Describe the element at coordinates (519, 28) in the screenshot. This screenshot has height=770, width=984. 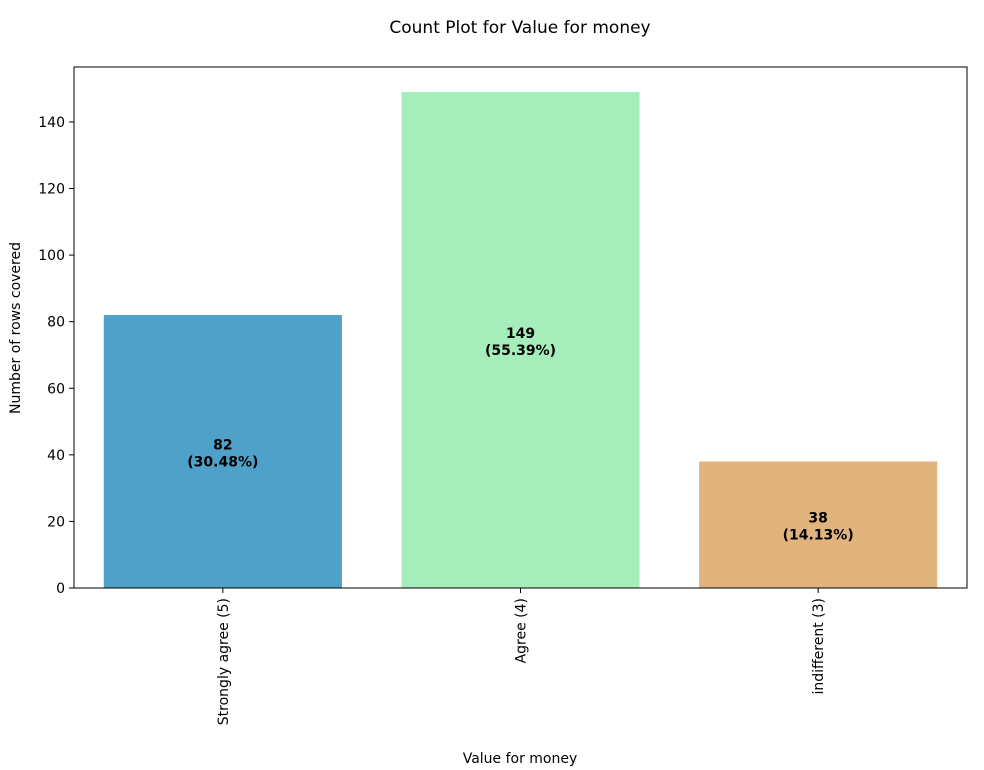
I see `chart-title: Count Plot for Value for money` at that location.